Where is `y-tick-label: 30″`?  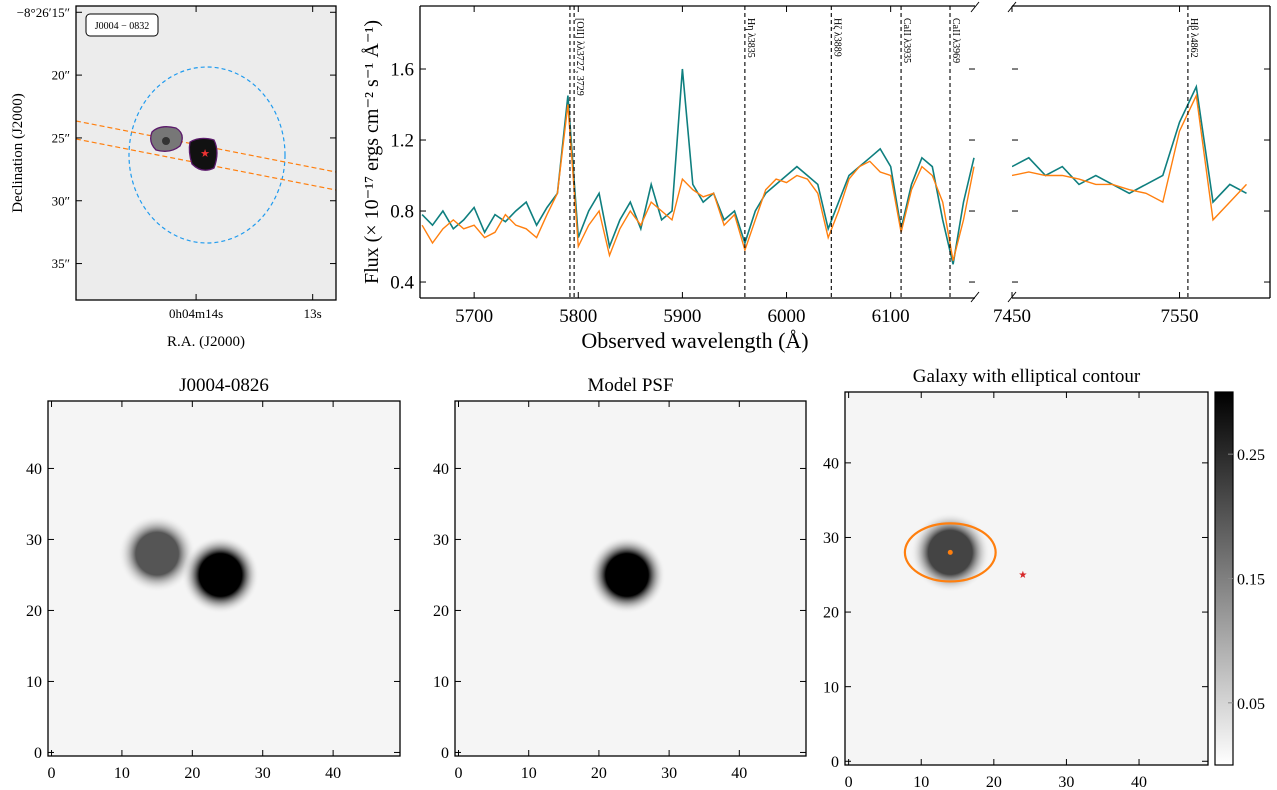
y-tick-label: 30″ is located at coordinates (61, 200).